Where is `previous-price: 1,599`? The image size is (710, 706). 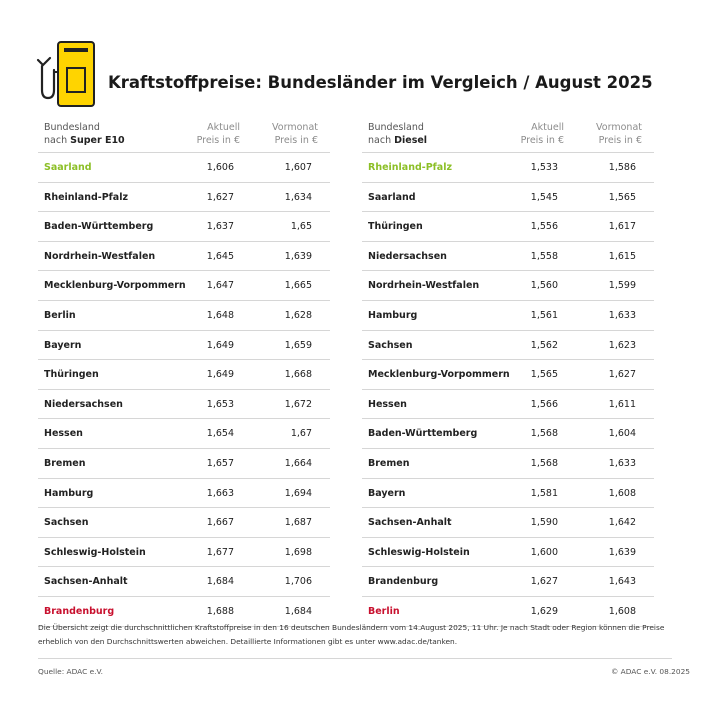
previous-price: 1,599 is located at coordinates (622, 286).